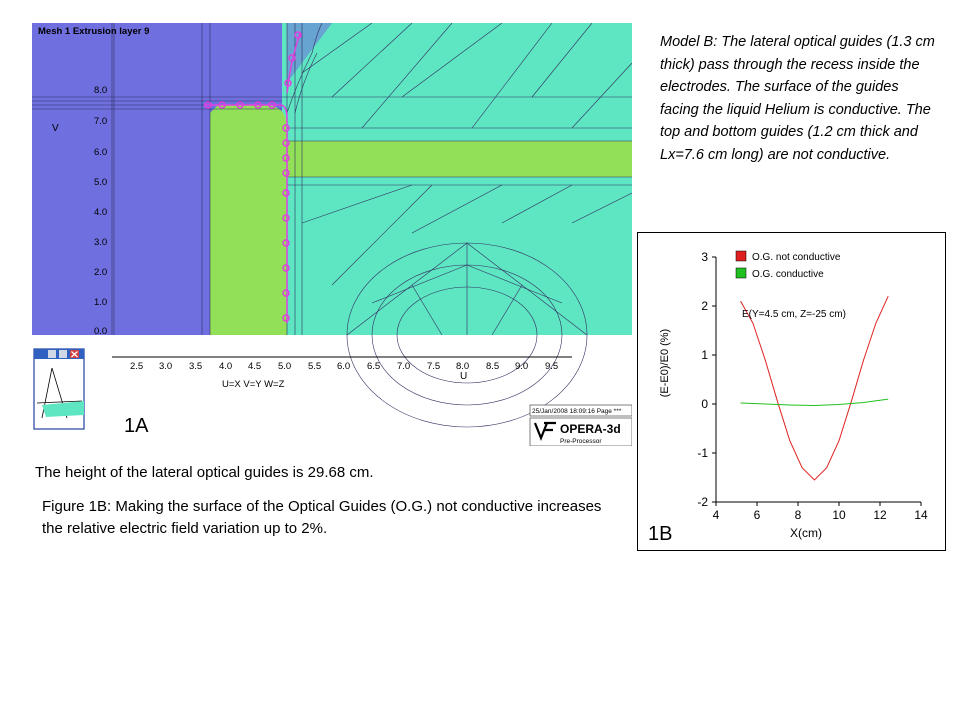 This screenshot has height=720, width=960. Describe the element at coordinates (462, 366) in the screenshot. I see `mesh-x-tick: 8.0` at that location.